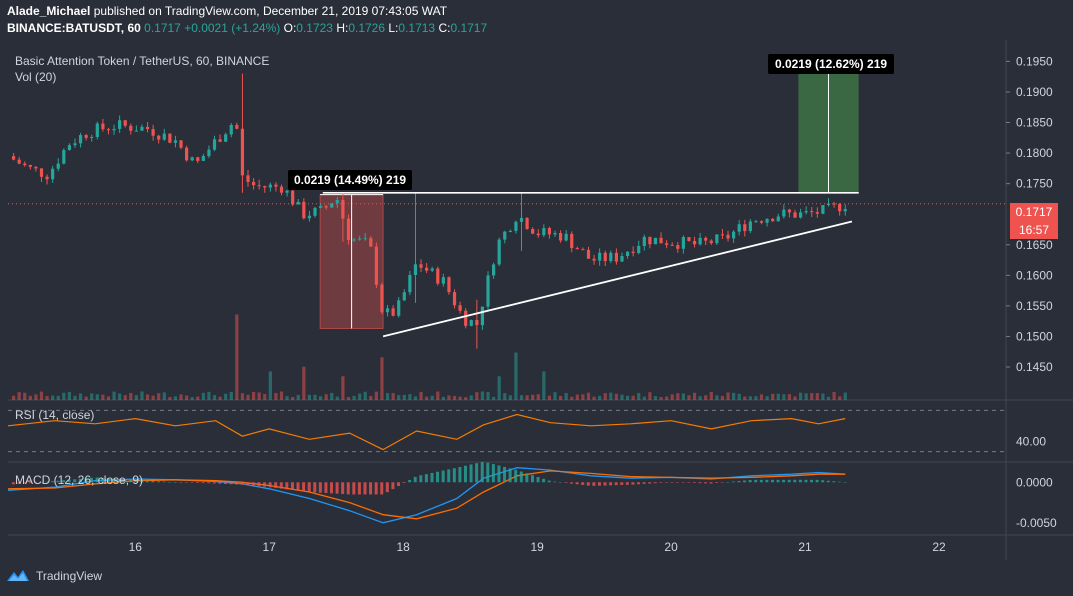 The height and width of the screenshot is (596, 1073). I want to click on change-text: +0.0021 (+1.24%), so click(232, 28).